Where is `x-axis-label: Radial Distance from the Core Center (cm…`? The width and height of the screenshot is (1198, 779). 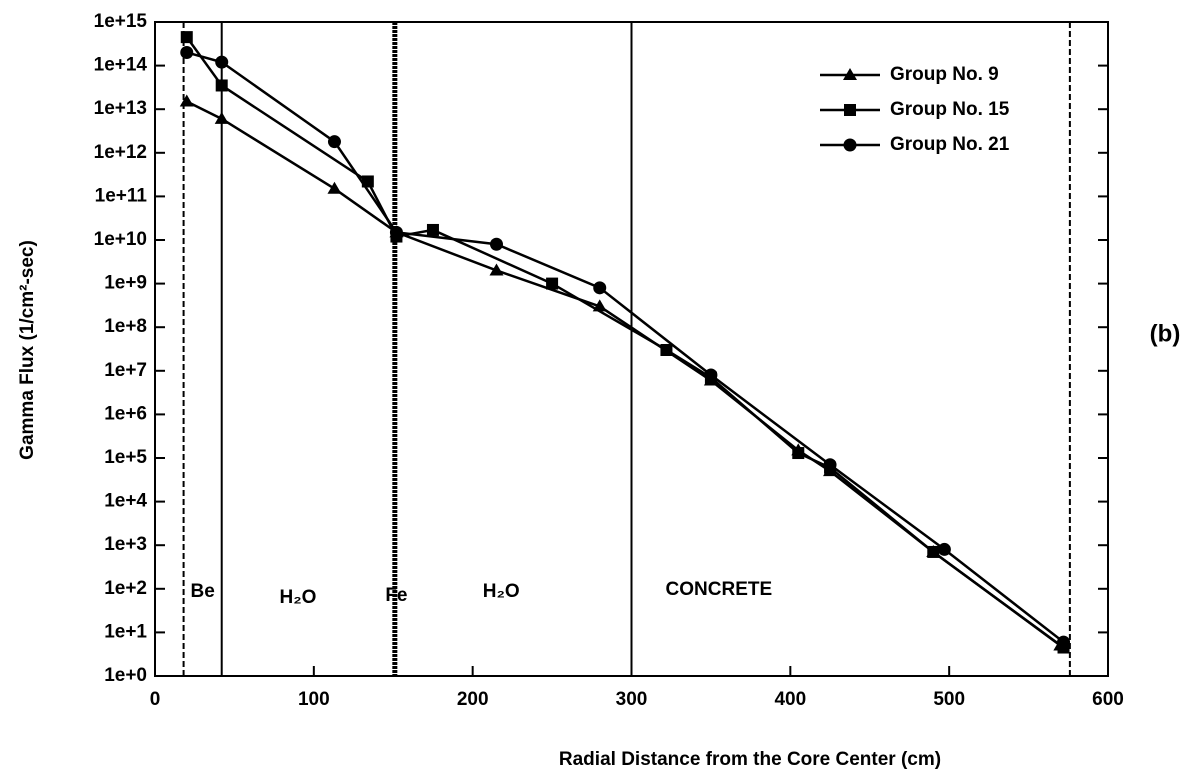 x-axis-label: Radial Distance from the Core Center (cm… is located at coordinates (750, 759).